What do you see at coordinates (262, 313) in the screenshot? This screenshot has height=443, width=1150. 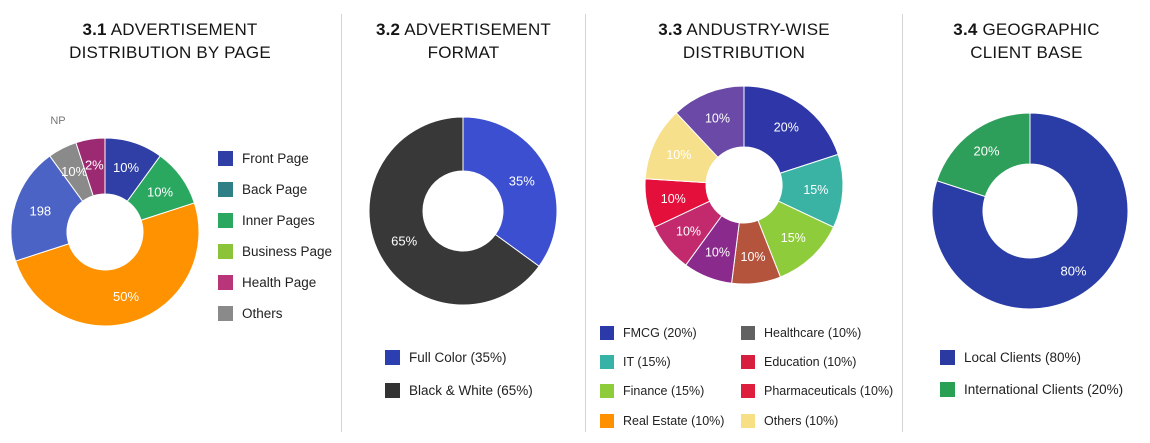 I see `legend-label: Others` at bounding box center [262, 313].